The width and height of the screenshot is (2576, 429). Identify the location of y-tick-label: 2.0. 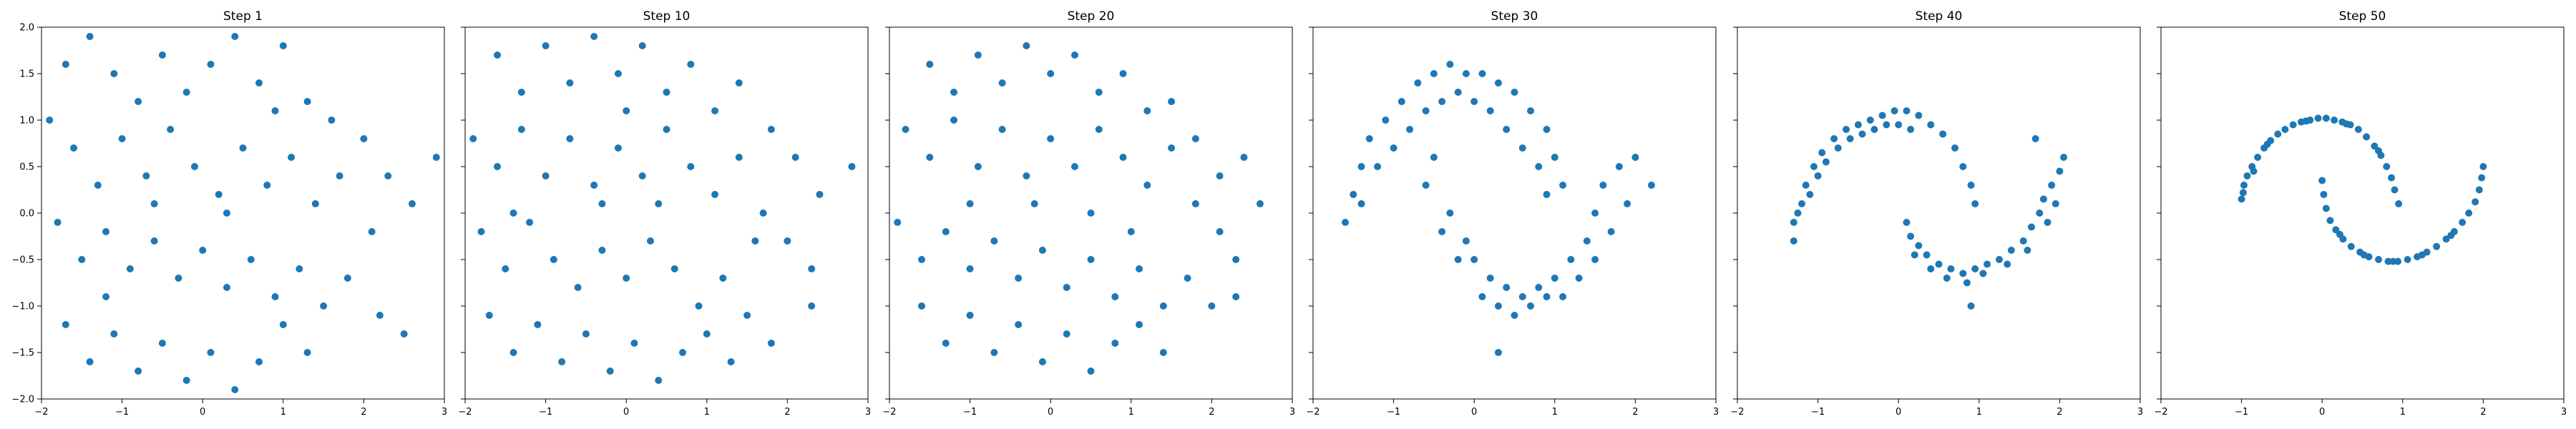
(26, 28).